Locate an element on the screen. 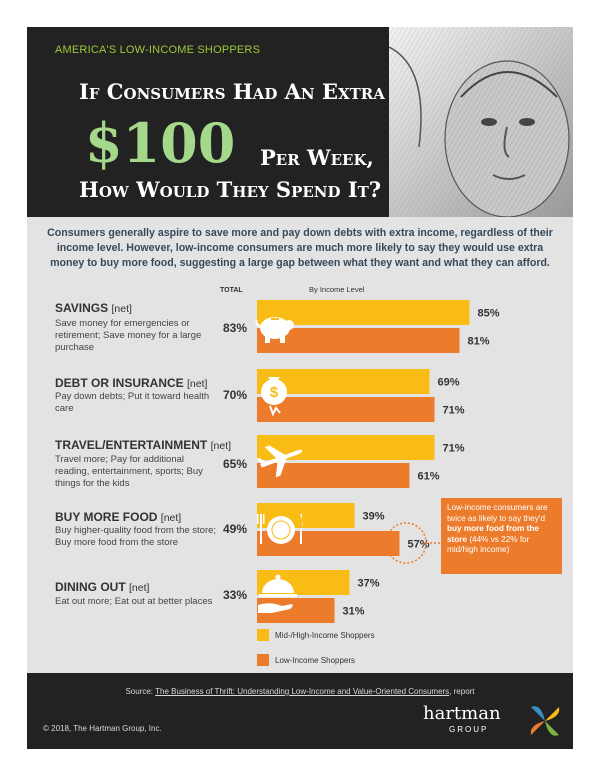  category-total-debt: 70% is located at coordinates (235, 395).